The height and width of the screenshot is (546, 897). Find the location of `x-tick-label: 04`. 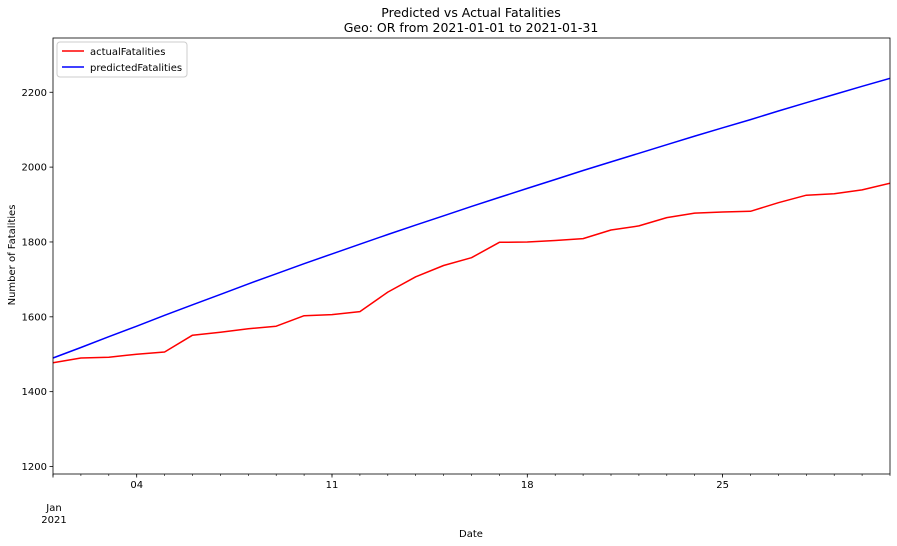

x-tick-label: 04 is located at coordinates (136, 485).